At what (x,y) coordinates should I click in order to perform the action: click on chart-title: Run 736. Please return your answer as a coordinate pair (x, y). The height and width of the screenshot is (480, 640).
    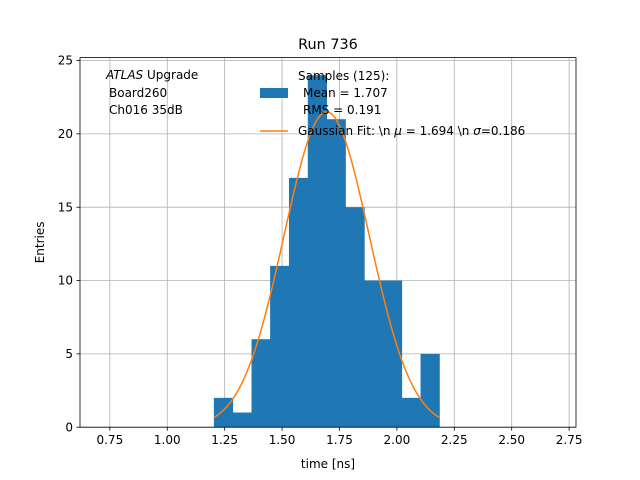
    Looking at the image, I should click on (328, 45).